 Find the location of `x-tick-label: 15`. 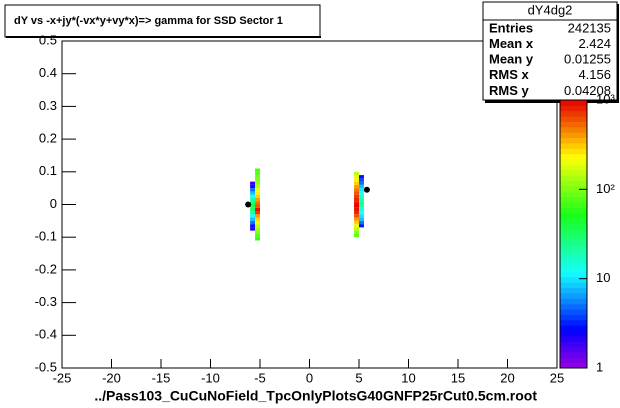

x-tick-label: 15 is located at coordinates (458, 377).